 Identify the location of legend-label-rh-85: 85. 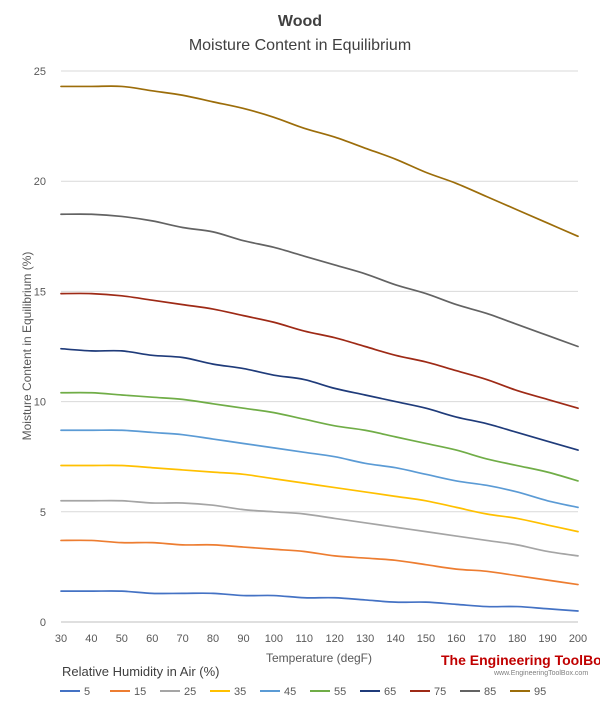
(490, 692).